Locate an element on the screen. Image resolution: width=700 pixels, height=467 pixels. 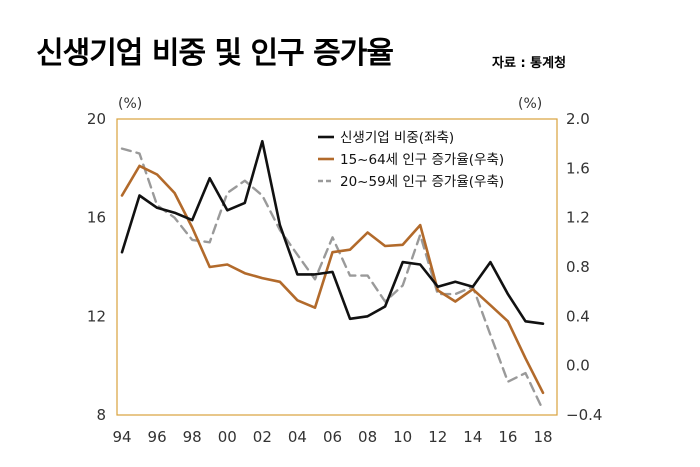
x-axis-tick-label: 02 is located at coordinates (262, 437).